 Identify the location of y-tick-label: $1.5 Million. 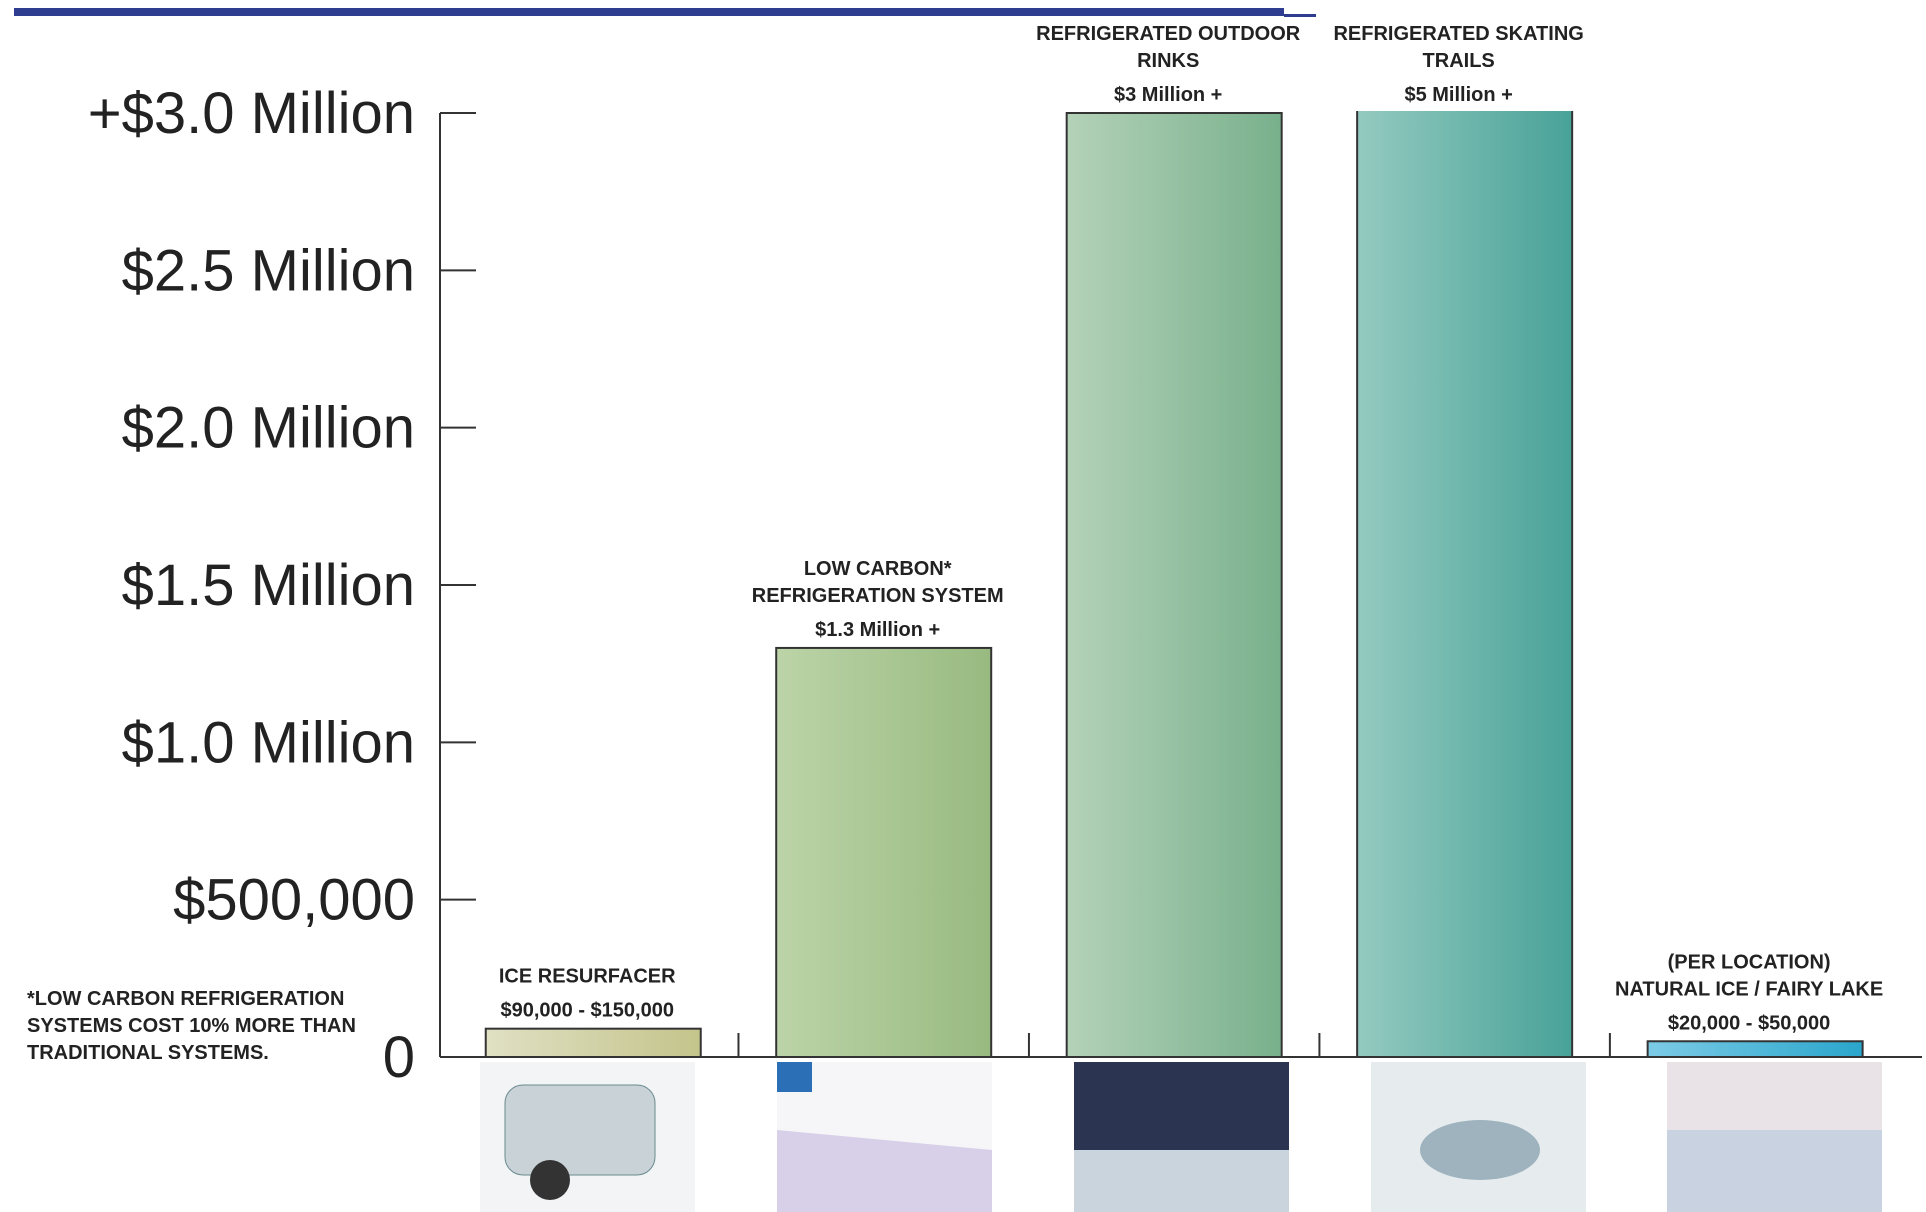
(268, 585).